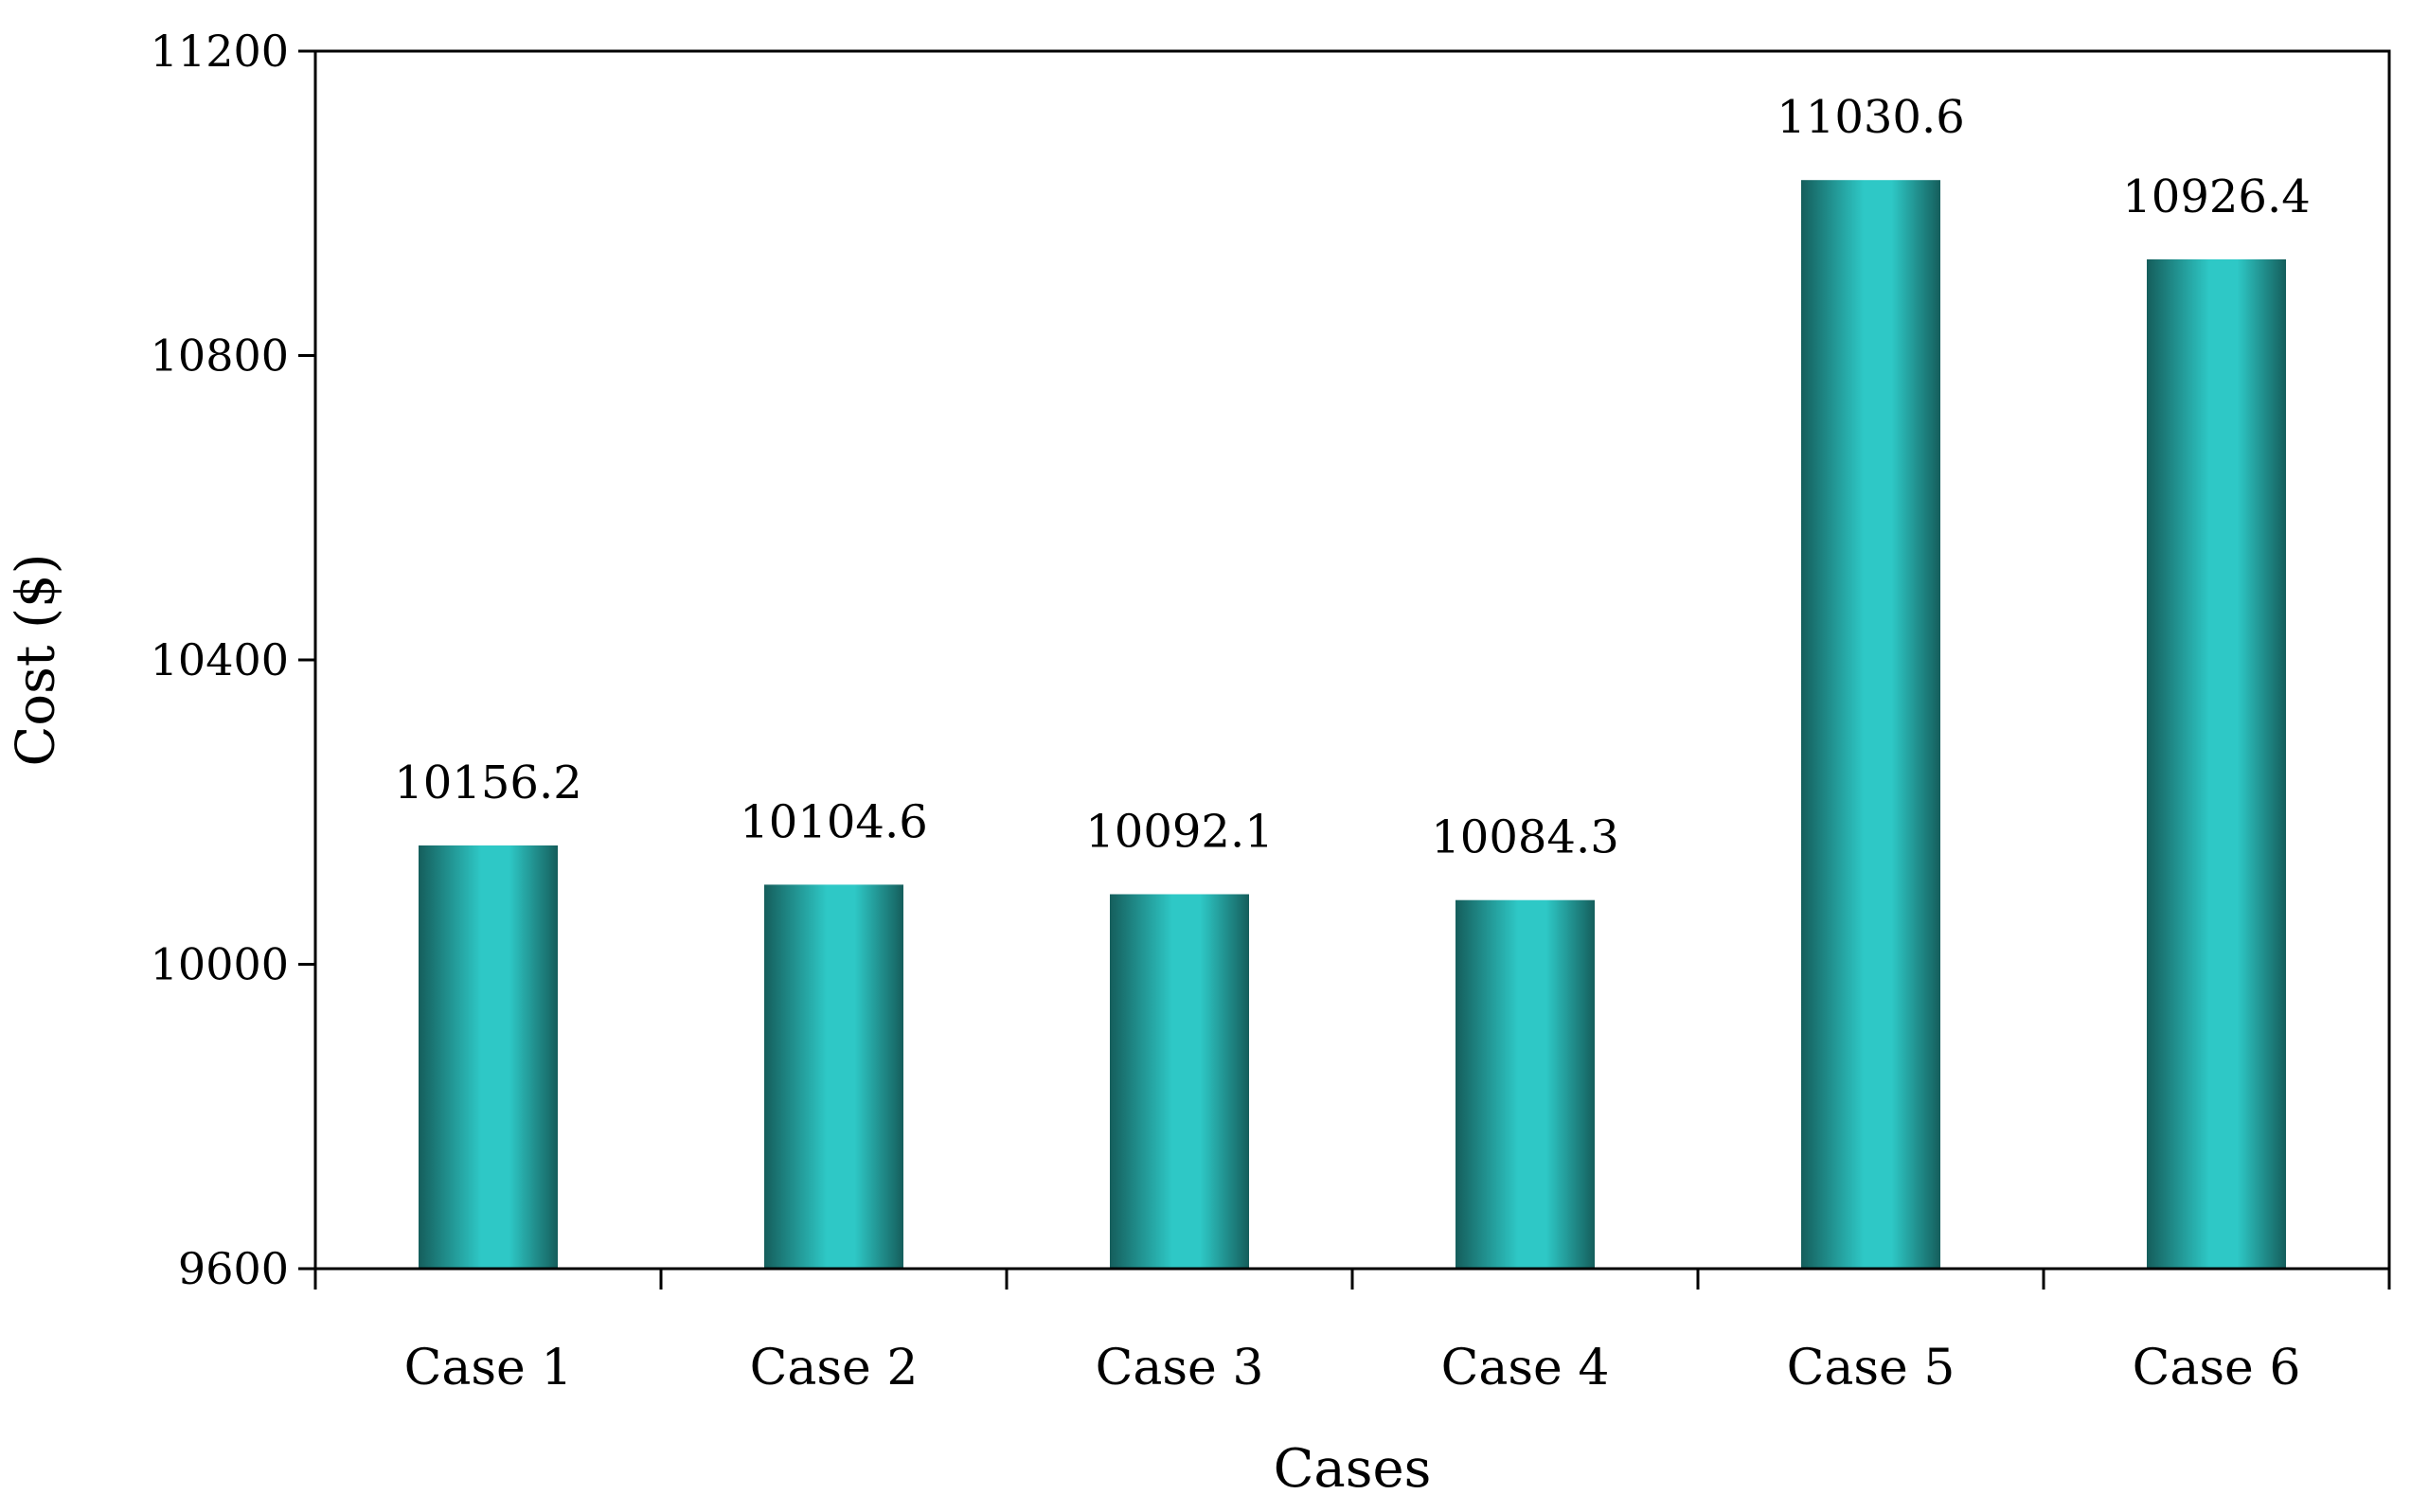 The height and width of the screenshot is (1512, 2411). Describe the element at coordinates (2217, 1368) in the screenshot. I see `x-tick-label-6: Case 6` at that location.